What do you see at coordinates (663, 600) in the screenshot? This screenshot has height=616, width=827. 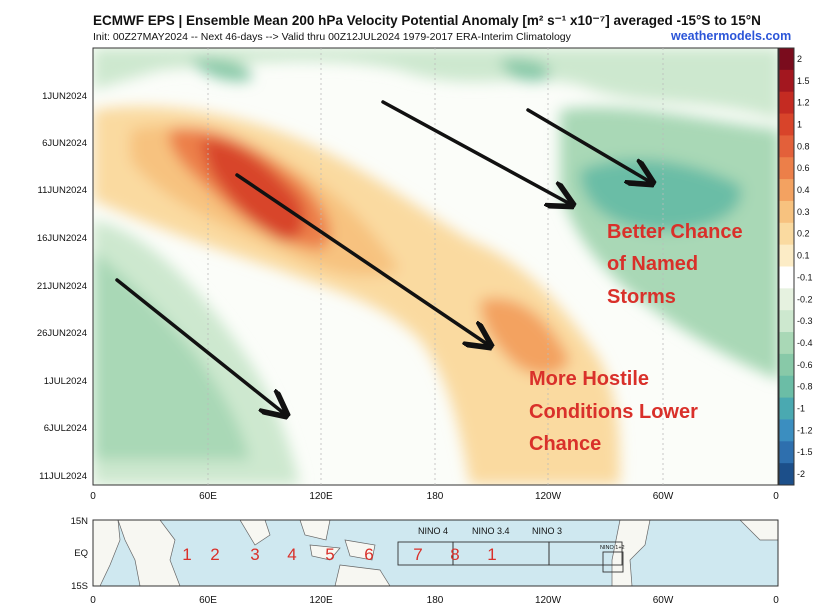 I see `lon-label: 60W` at bounding box center [663, 600].